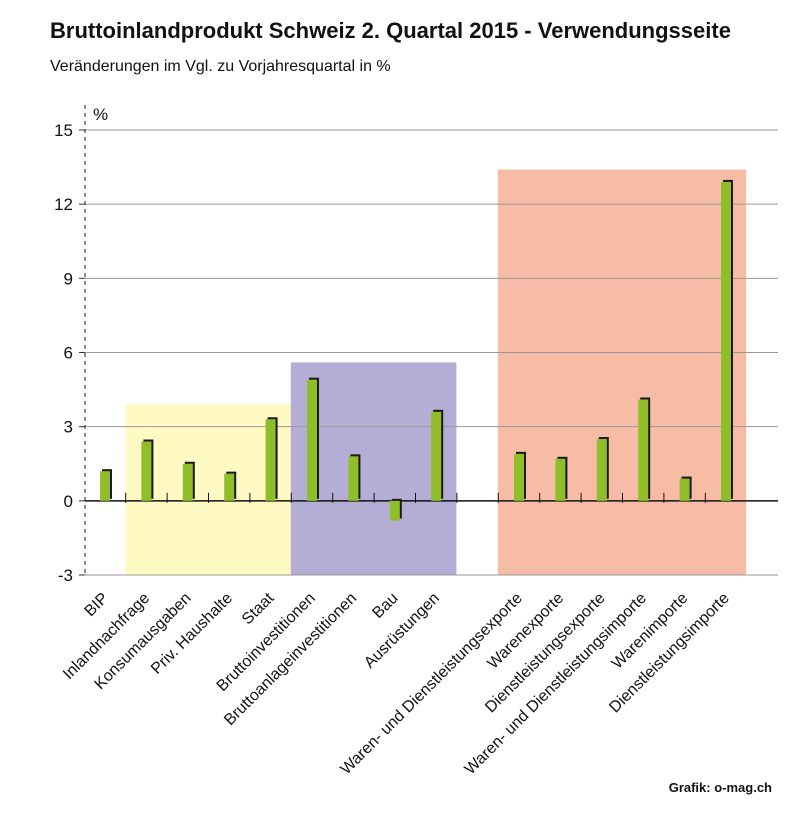 The image size is (800, 817). I want to click on x-tick-label: Bau, so click(385, 606).